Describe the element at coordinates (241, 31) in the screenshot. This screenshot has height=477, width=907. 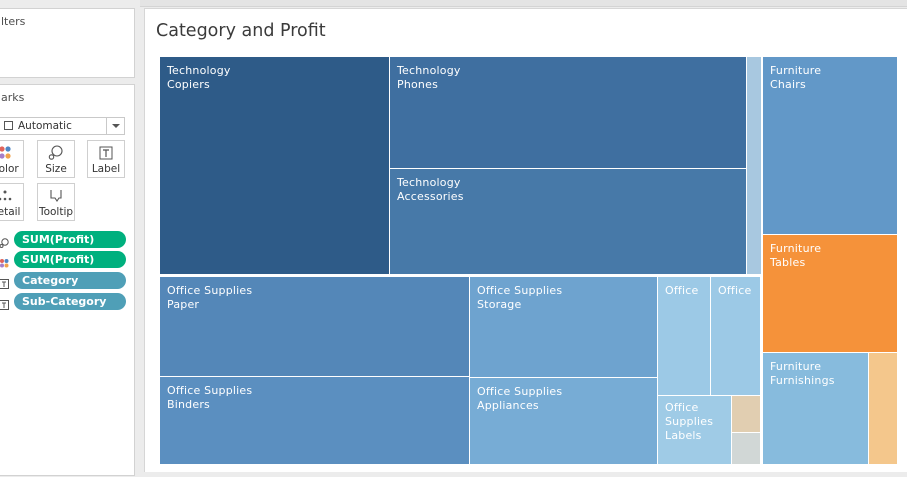
I see `worksheet-title: Category and Profit` at that location.